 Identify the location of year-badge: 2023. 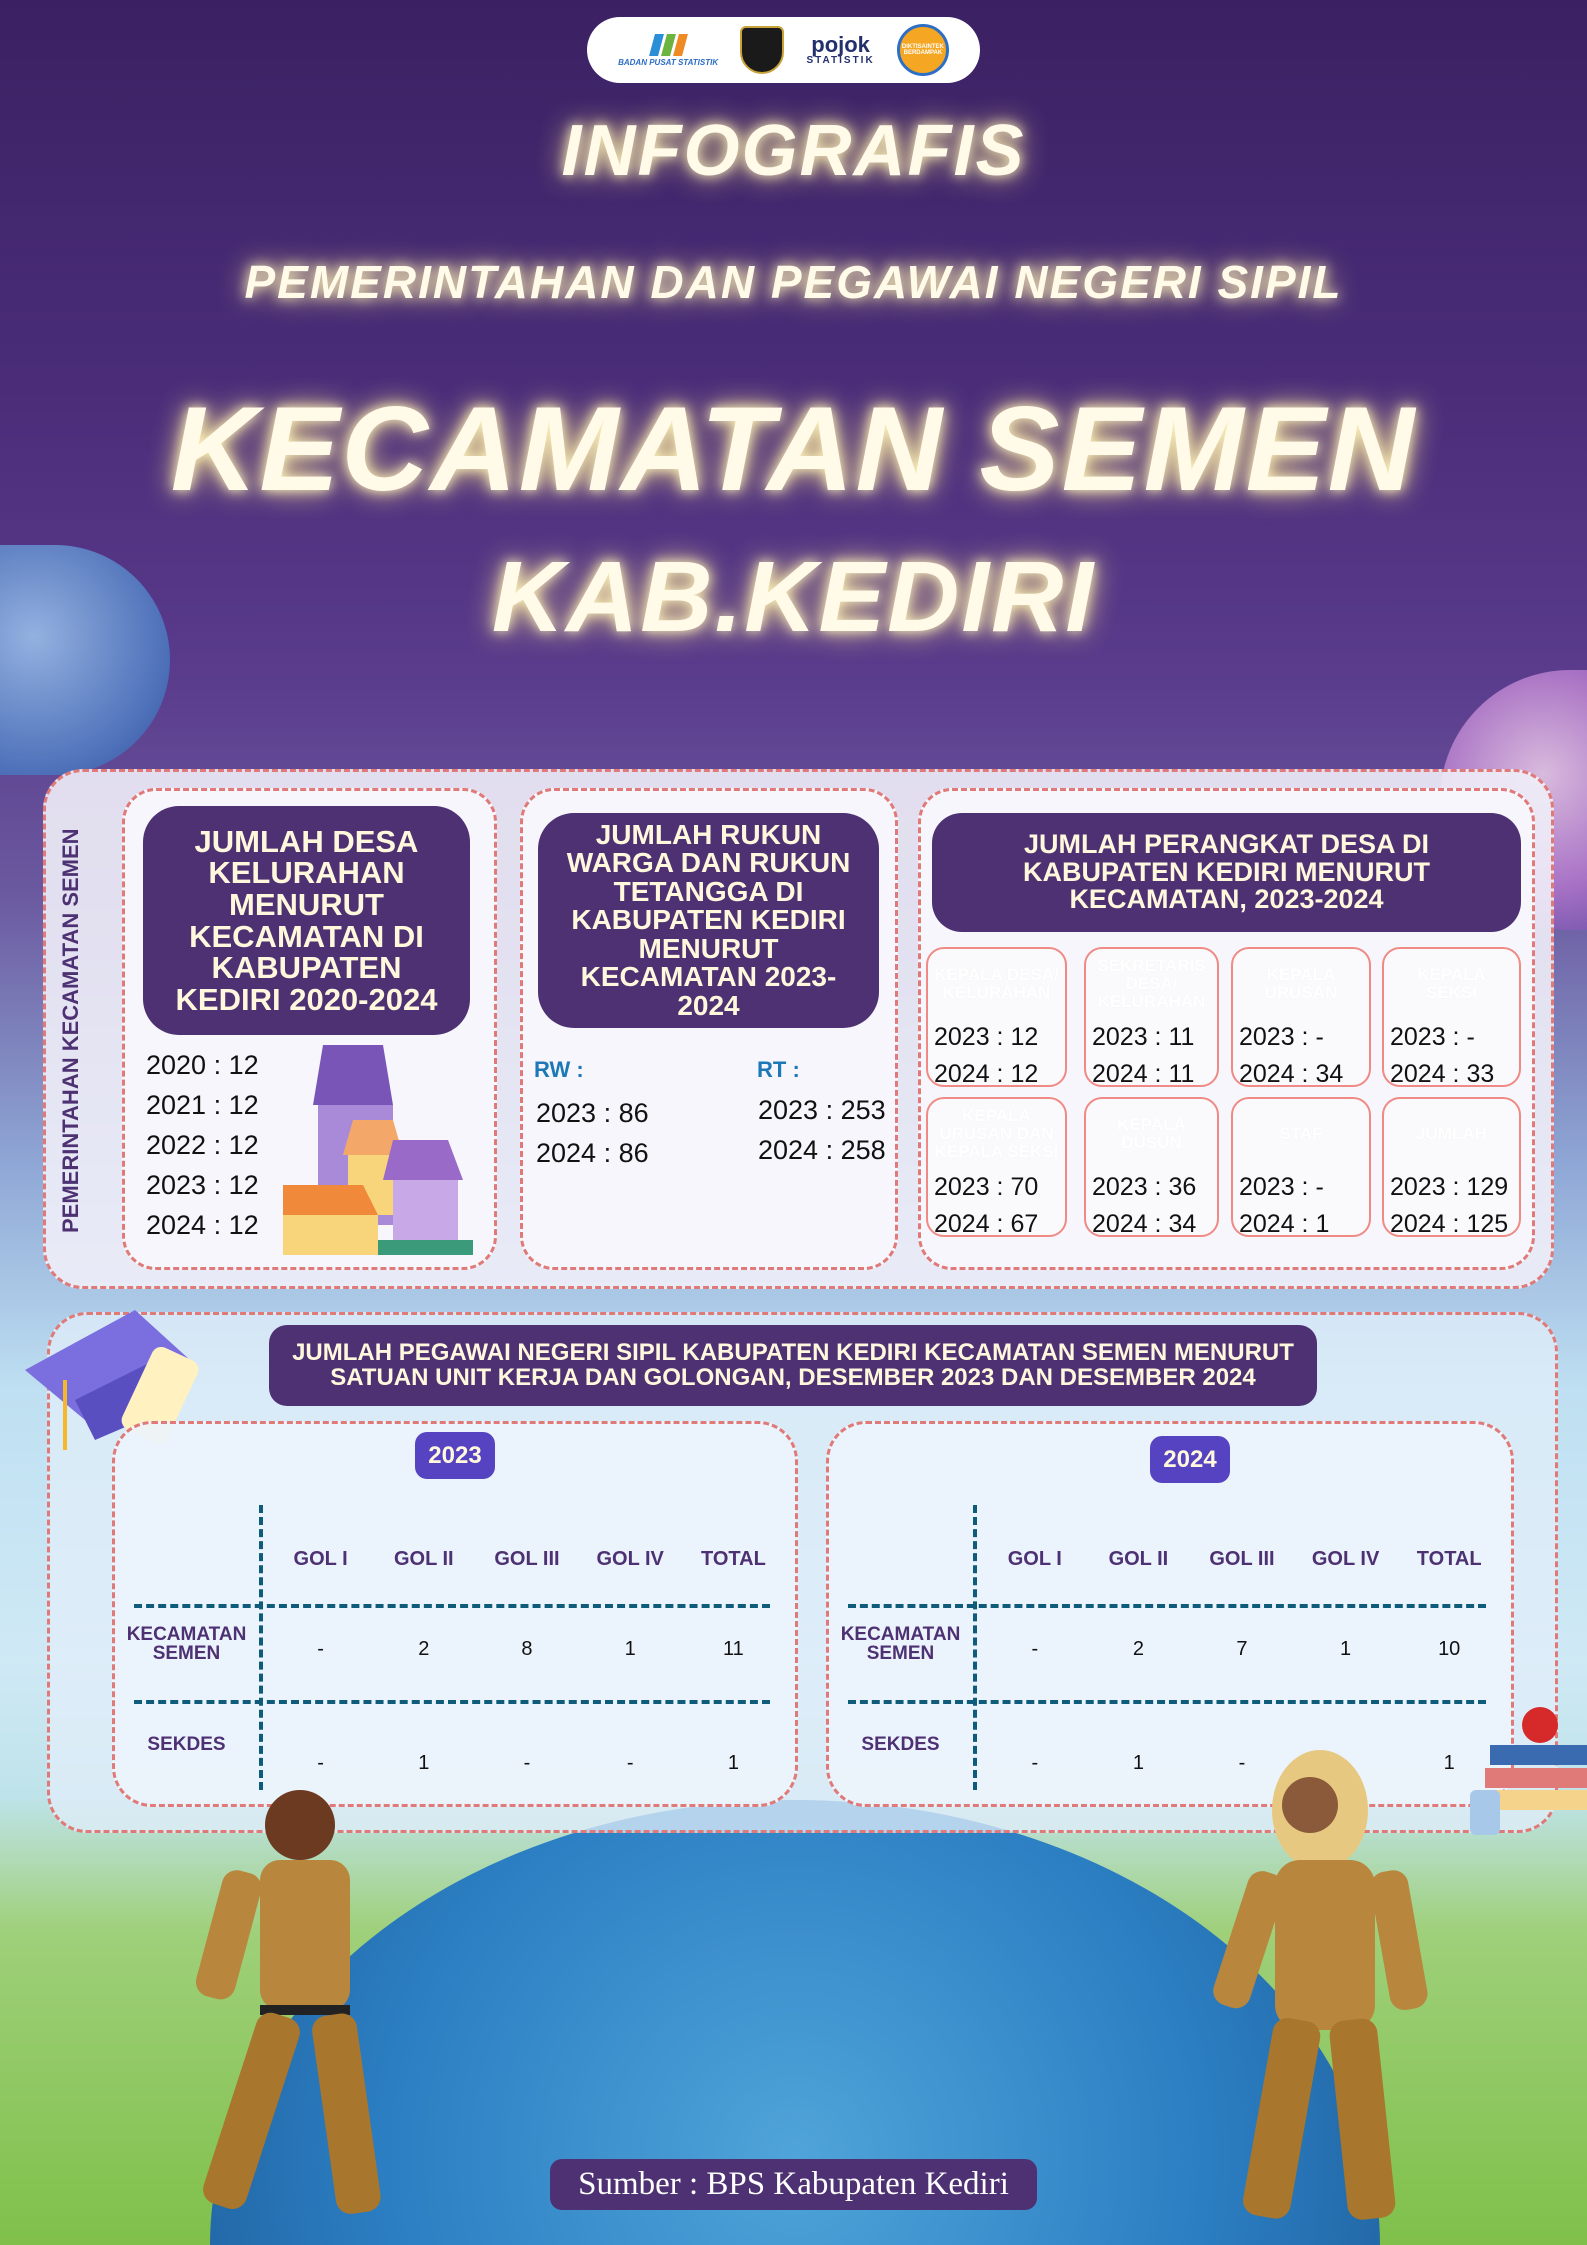
(455, 1455).